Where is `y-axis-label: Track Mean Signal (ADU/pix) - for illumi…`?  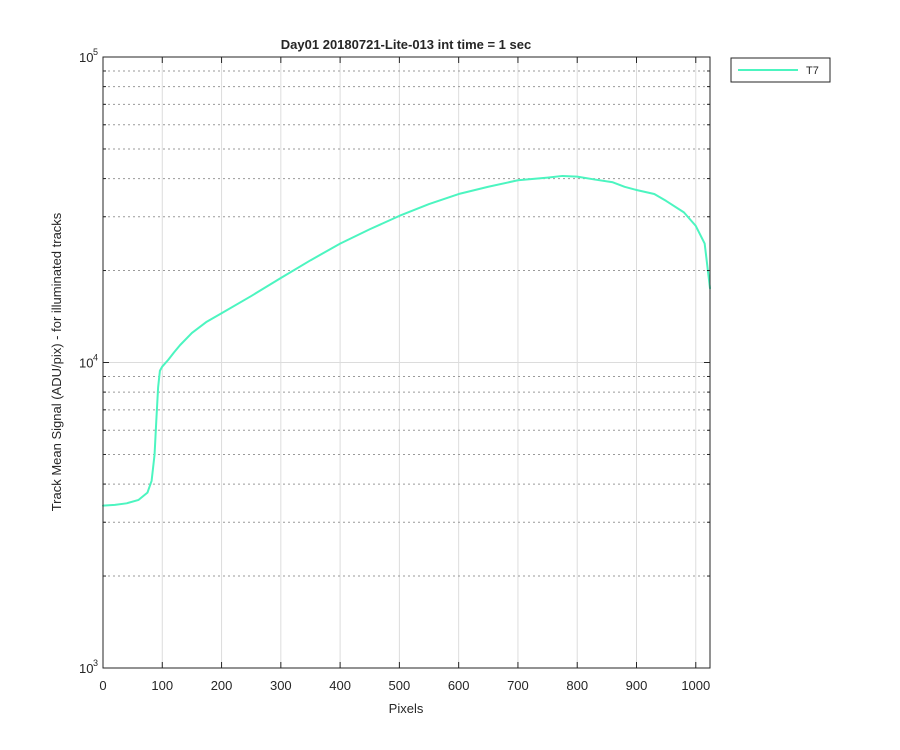
y-axis-label: Track Mean Signal (ADU/pix) - for illumi… is located at coordinates (56, 361).